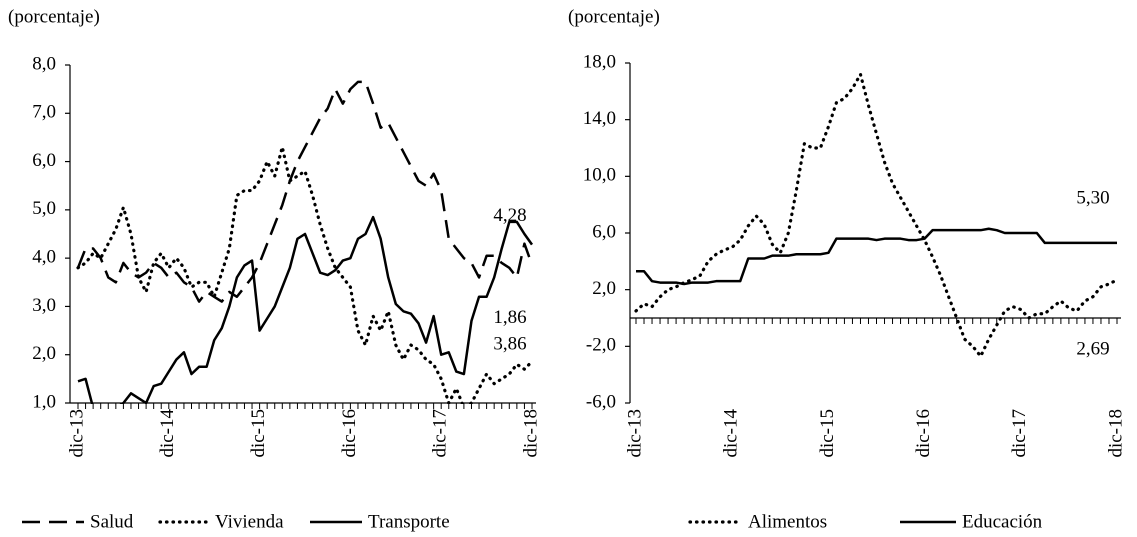 The width and height of the screenshot is (1137, 537). What do you see at coordinates (1002, 521) in the screenshot?
I see `legend-label: Educación` at bounding box center [1002, 521].